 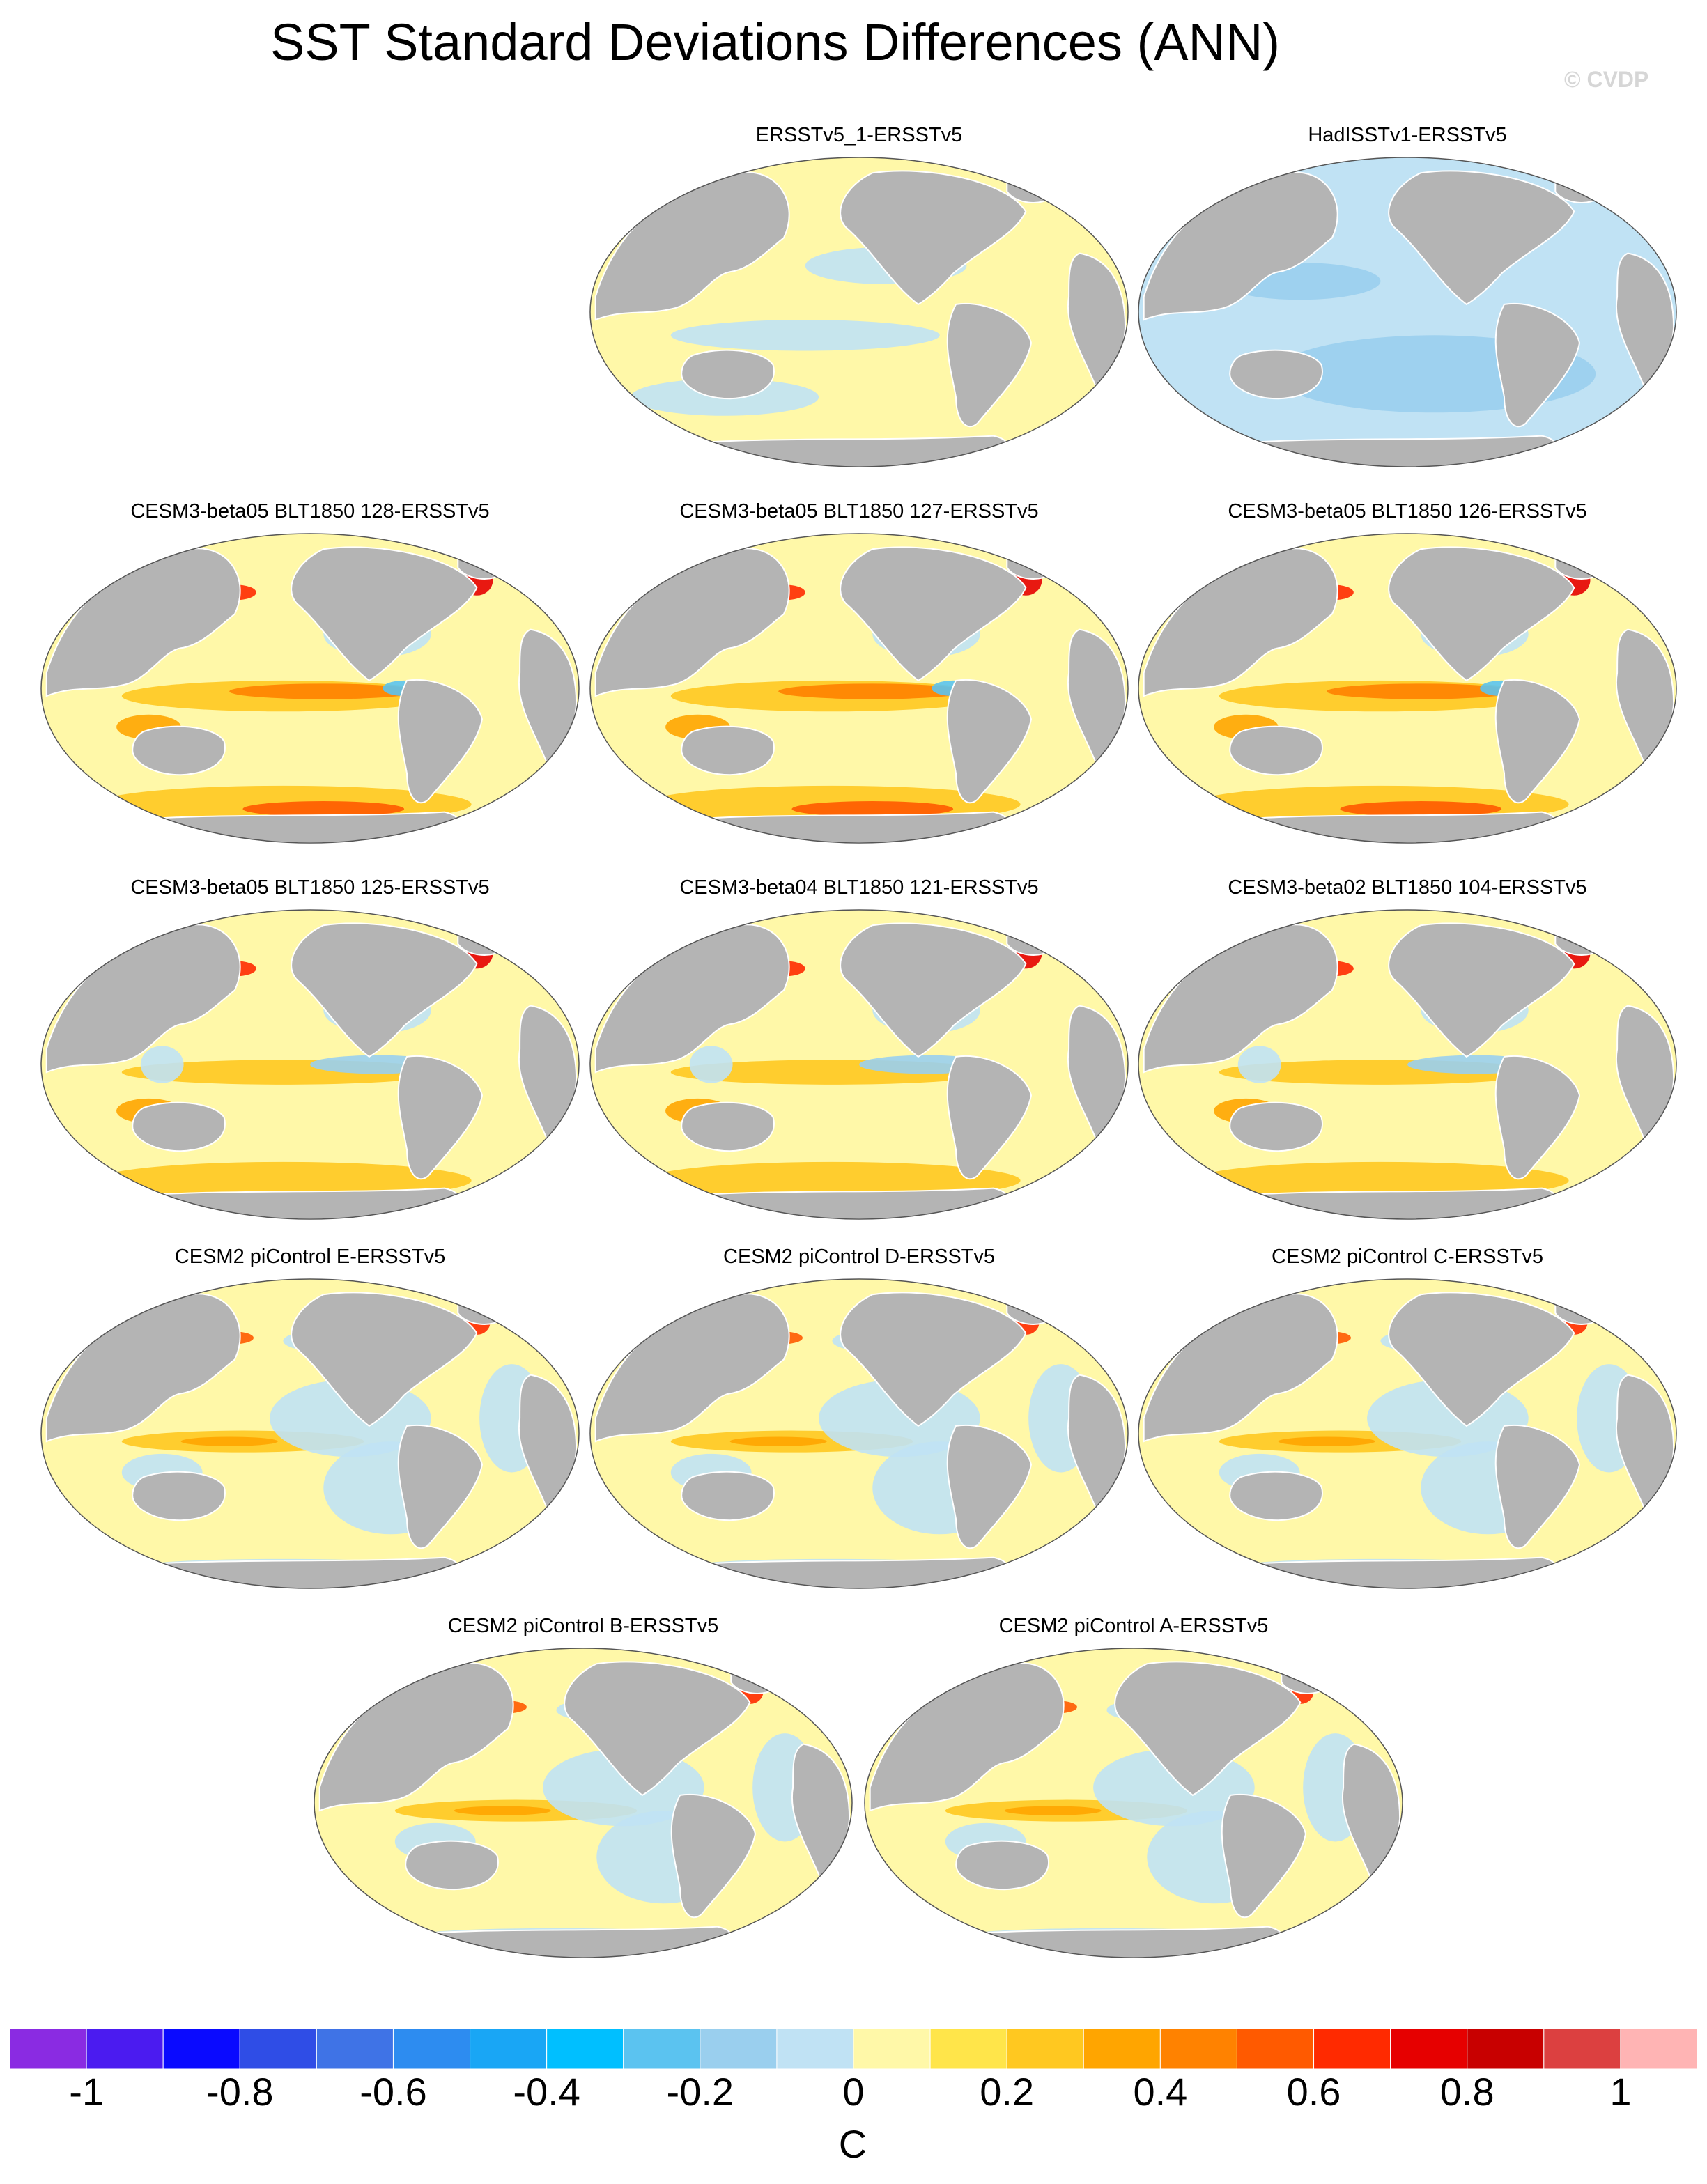 I want to click on panel-title: CESM3-beta05 BLT1850 126-ERSSTv5, so click(x=1408, y=511).